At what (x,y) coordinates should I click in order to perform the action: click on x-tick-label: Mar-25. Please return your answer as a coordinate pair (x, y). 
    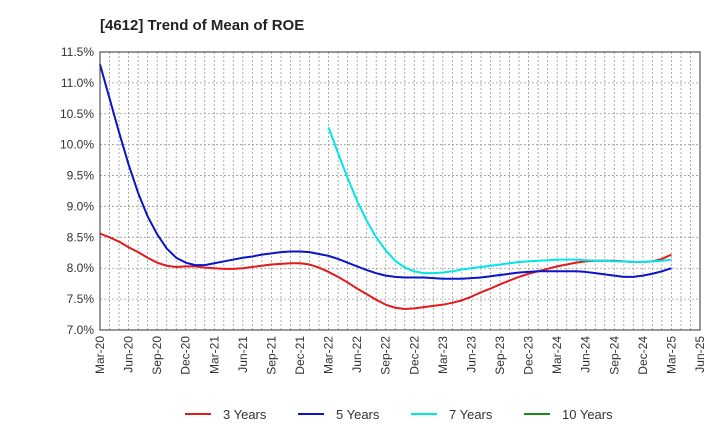
    Looking at the image, I should click on (671, 355).